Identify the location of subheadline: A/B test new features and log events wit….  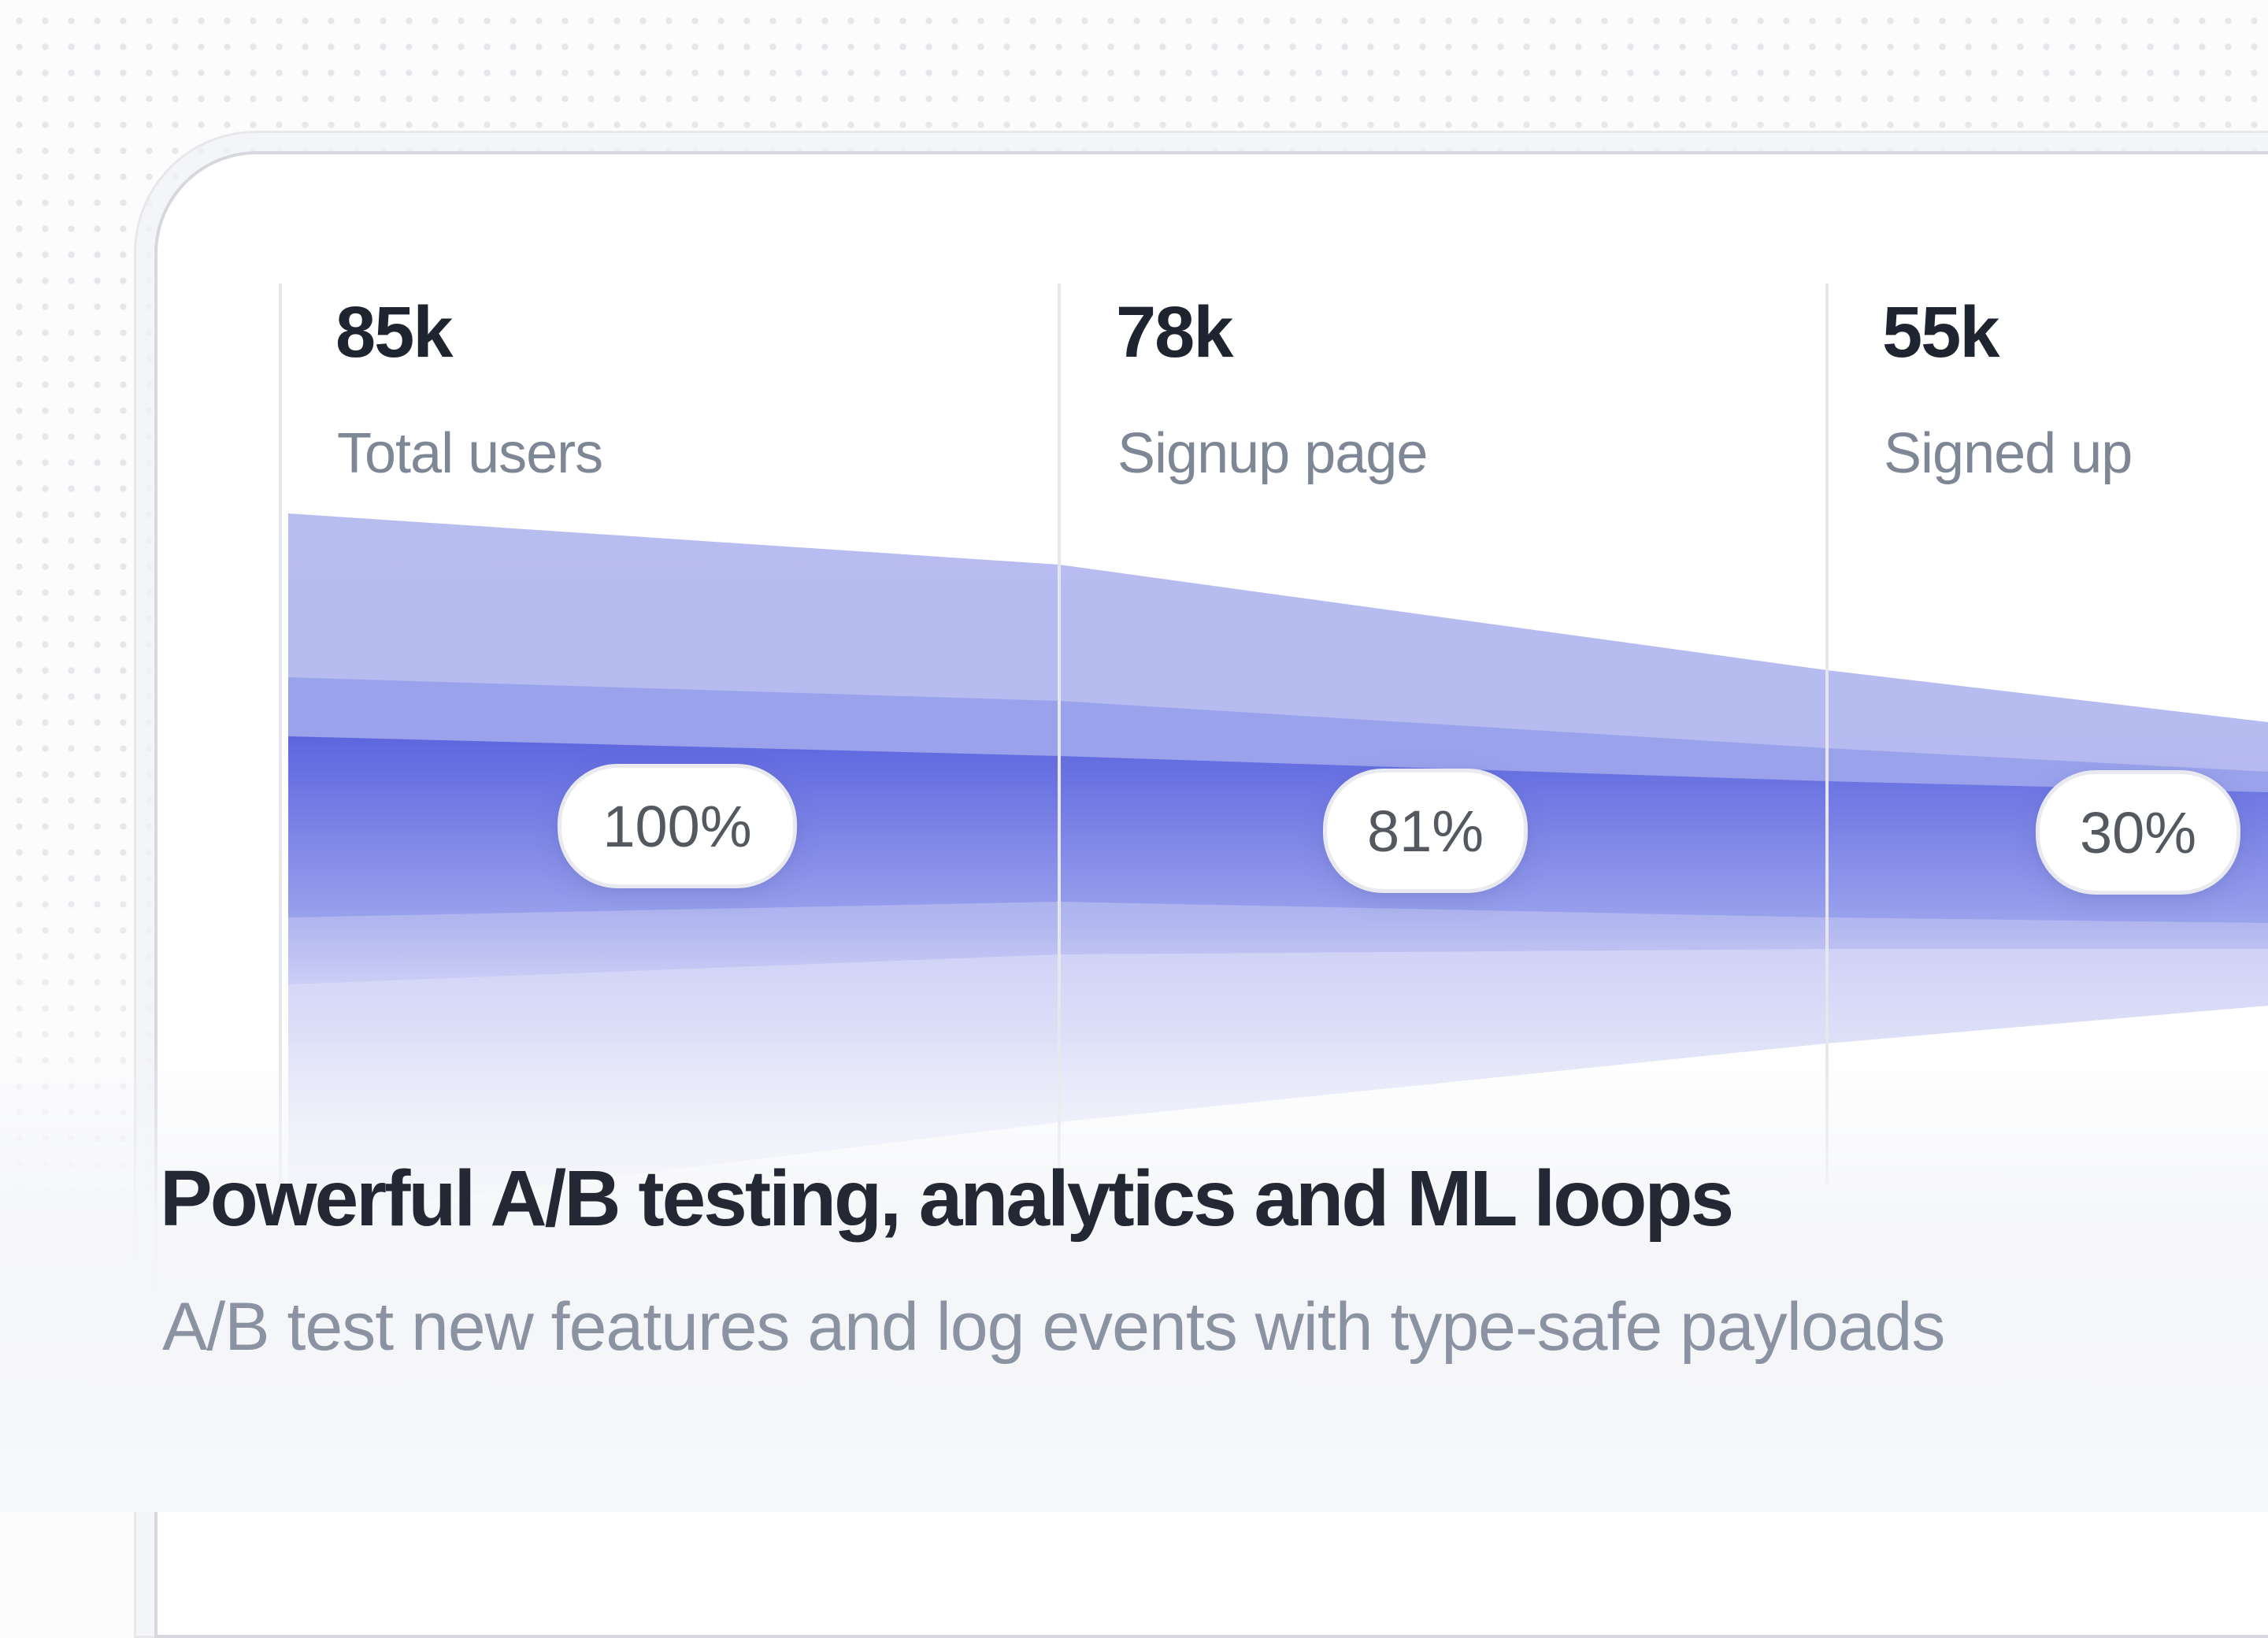
(1053, 1327).